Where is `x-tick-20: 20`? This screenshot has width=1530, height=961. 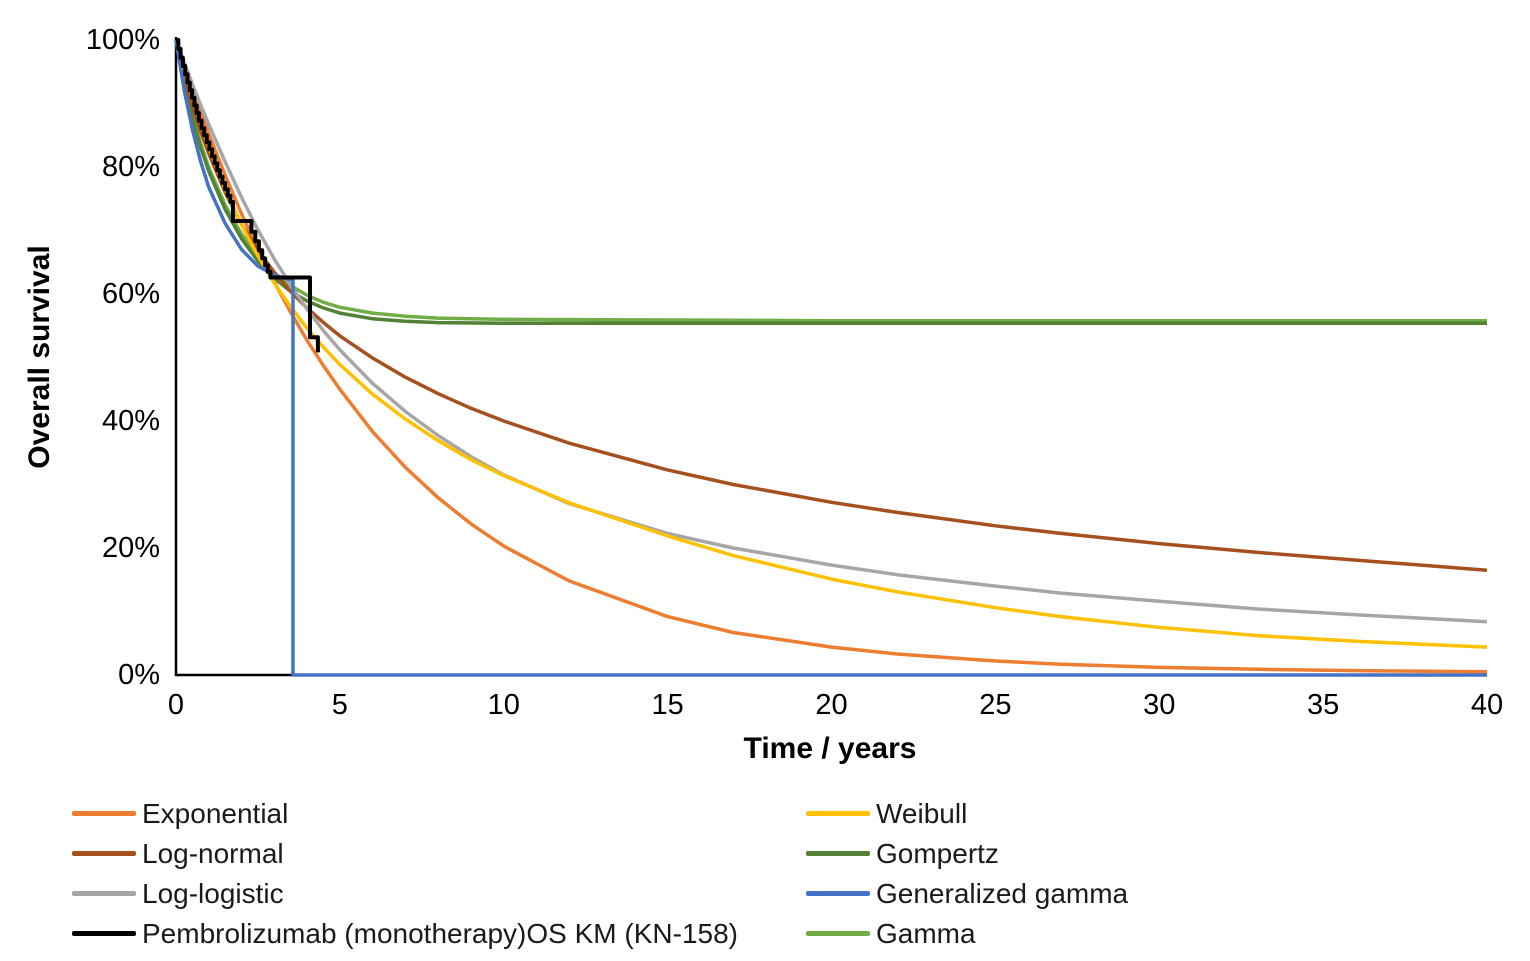
x-tick-20: 20 is located at coordinates (831, 705).